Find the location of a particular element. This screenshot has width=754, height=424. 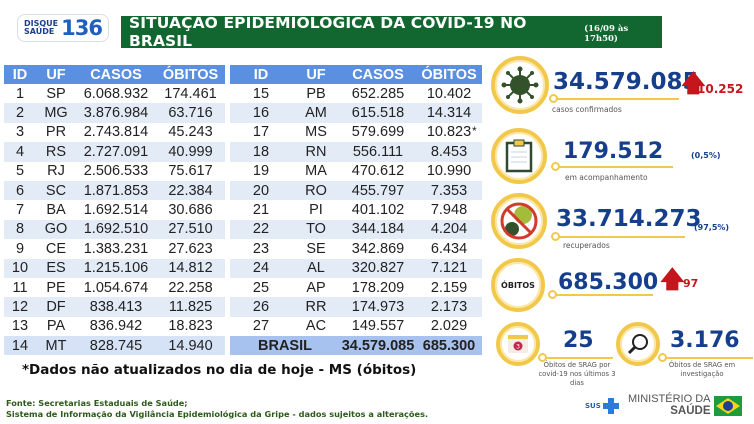

row-uf: MG is located at coordinates (56, 113).